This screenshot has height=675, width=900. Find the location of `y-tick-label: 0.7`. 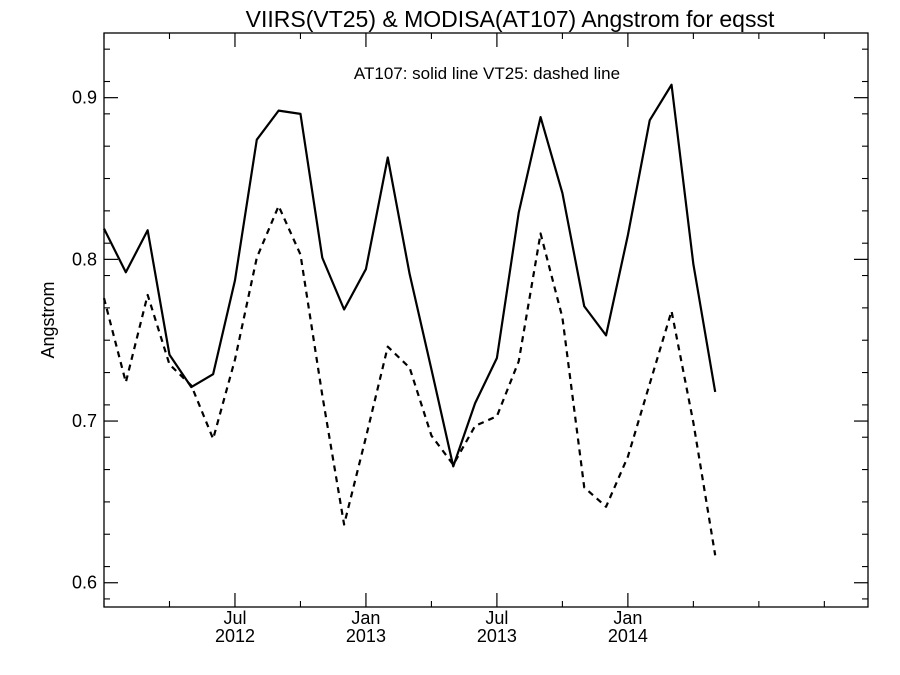

y-tick-label: 0.7 is located at coordinates (84, 421).